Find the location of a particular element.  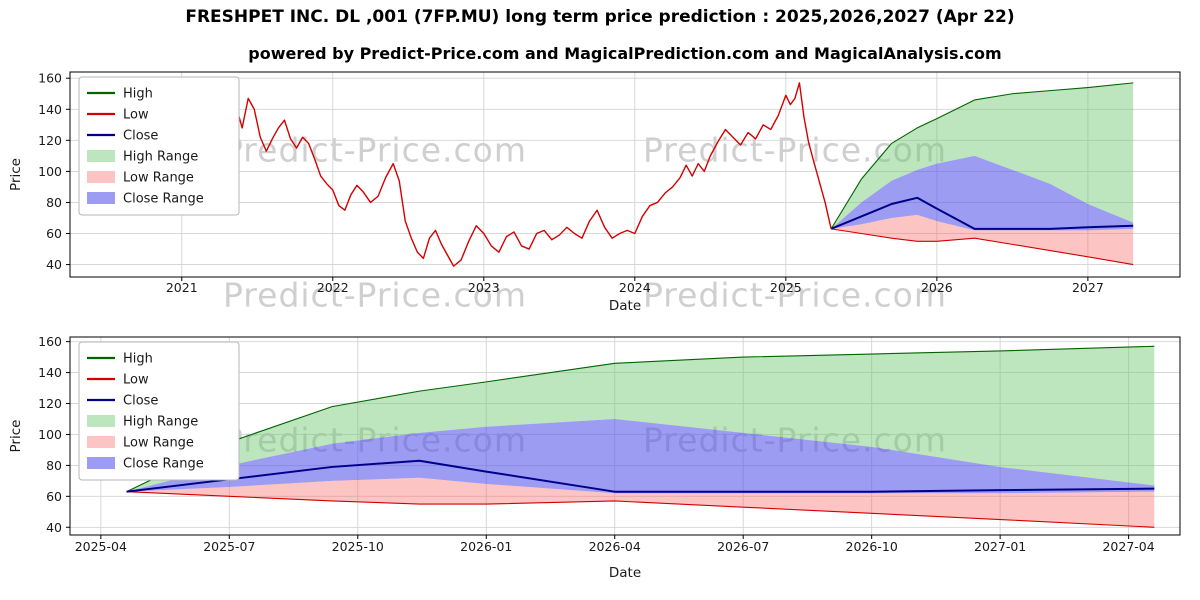

x-tick-label: 2023 is located at coordinates (484, 287).